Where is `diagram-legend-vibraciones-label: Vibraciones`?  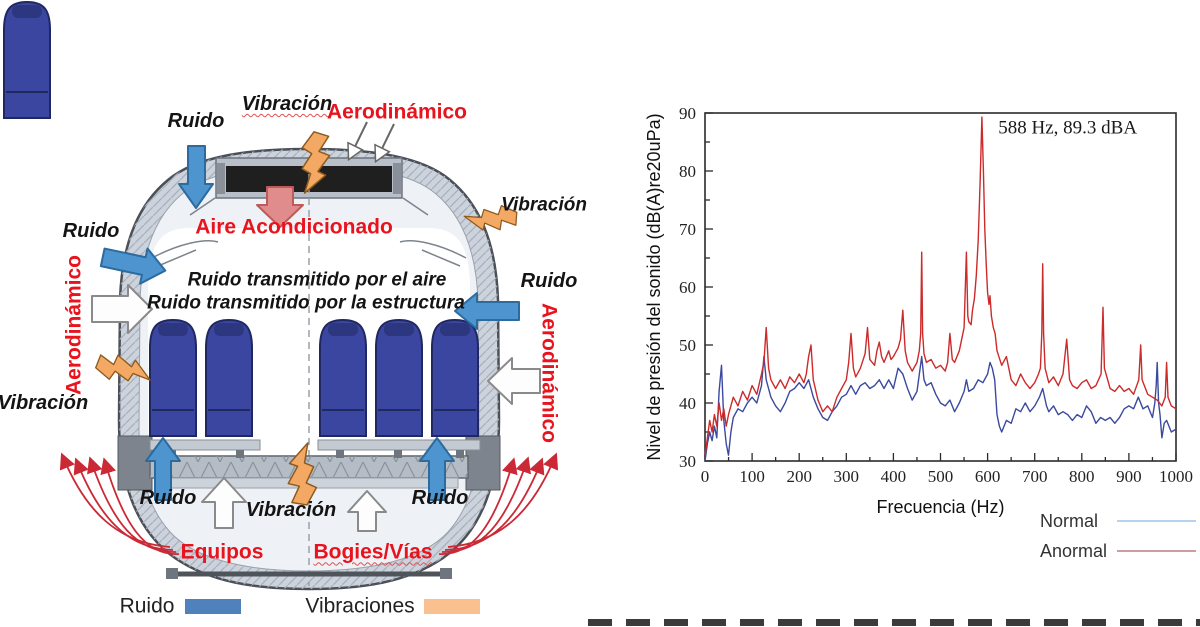 diagram-legend-vibraciones-label: Vibraciones is located at coordinates (360, 606).